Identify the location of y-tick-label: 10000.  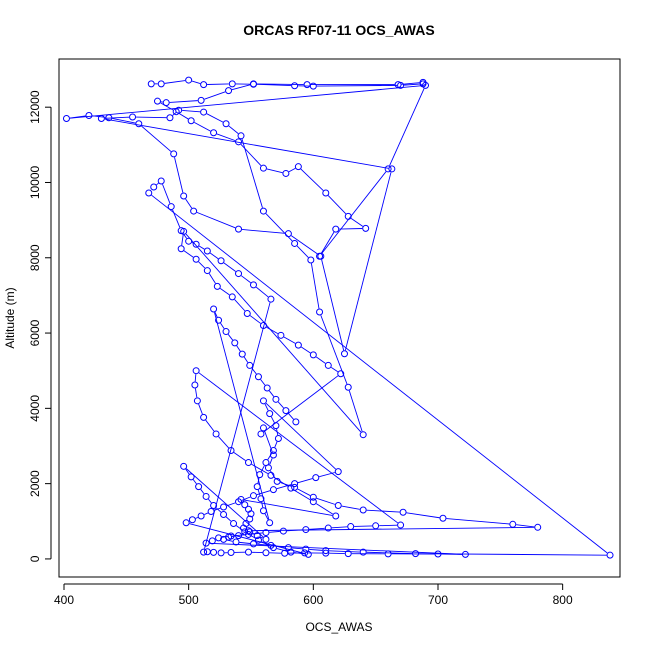
(35, 182).